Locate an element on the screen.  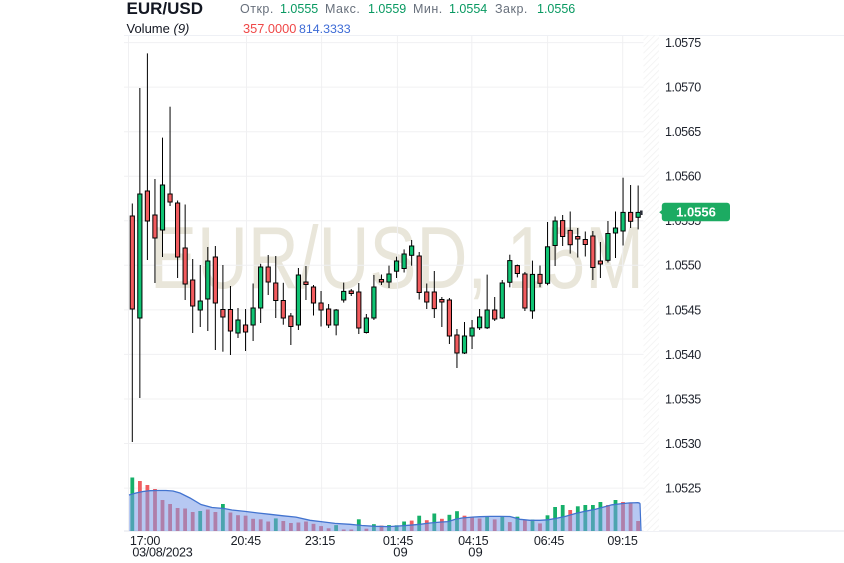
svg-text: EUR/USD is located at coordinates (165, 9).